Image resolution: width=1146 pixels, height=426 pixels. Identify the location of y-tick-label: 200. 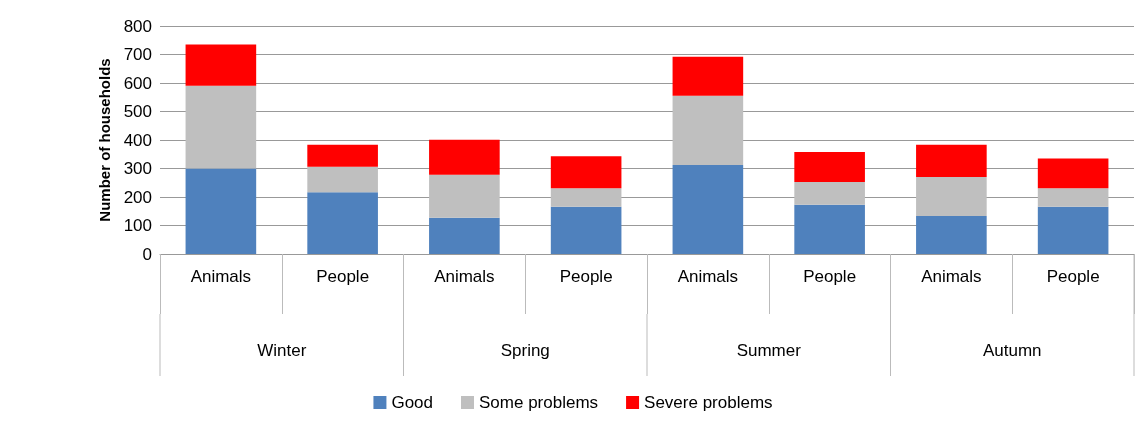
(137, 197).